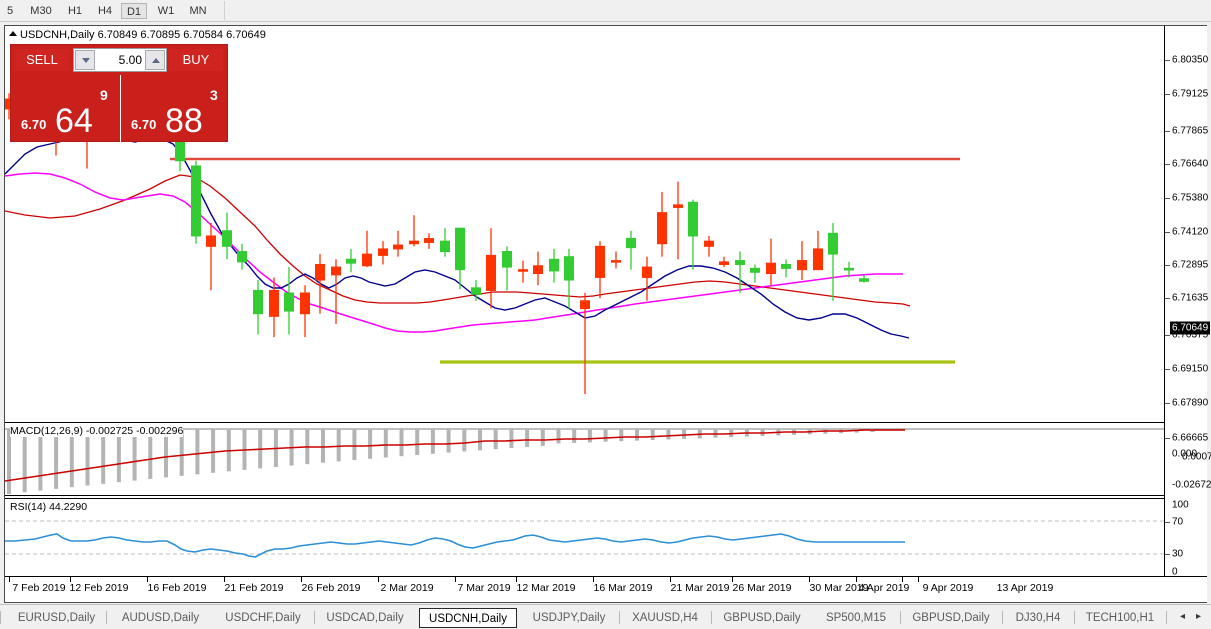 Image resolution: width=1211 pixels, height=629 pixels. I want to click on sell-button: SELL, so click(42, 60).